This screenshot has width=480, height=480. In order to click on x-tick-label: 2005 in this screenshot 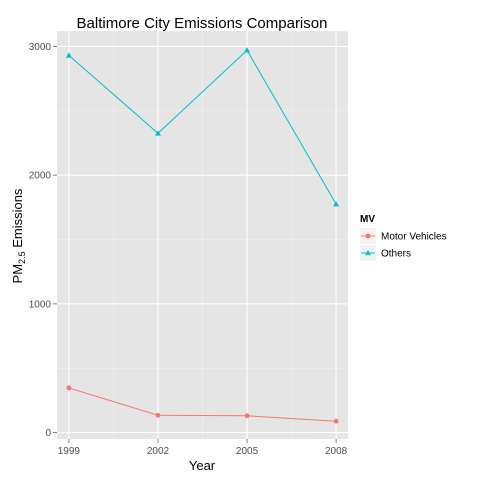, I will do `click(247, 451)`.